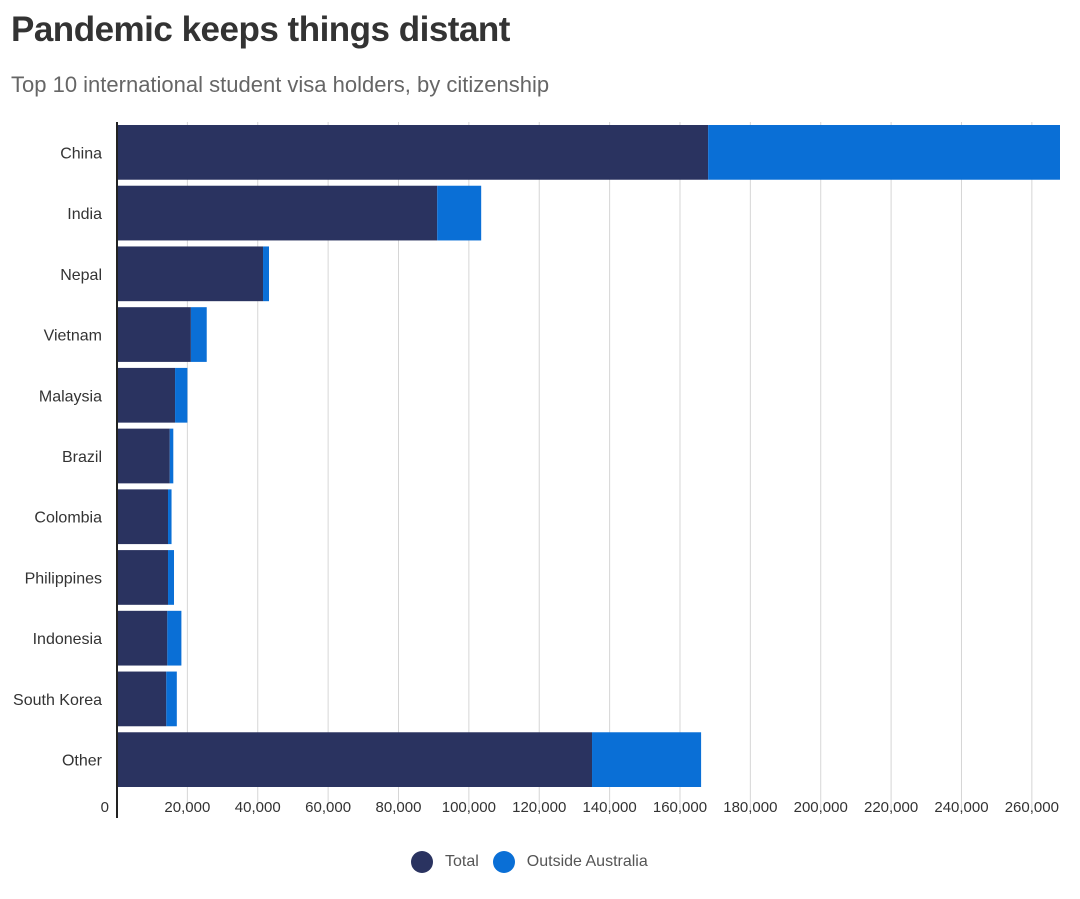  What do you see at coordinates (399, 807) in the screenshot?
I see `x-tick-label-80000: 80,000` at bounding box center [399, 807].